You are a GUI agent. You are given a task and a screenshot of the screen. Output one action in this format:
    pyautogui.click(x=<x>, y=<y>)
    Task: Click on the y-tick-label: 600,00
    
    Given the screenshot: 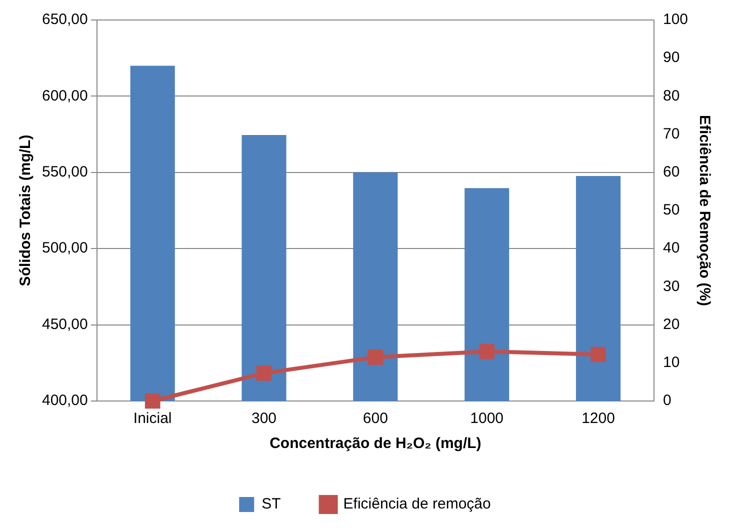 What is the action you would take?
    pyautogui.click(x=65, y=95)
    